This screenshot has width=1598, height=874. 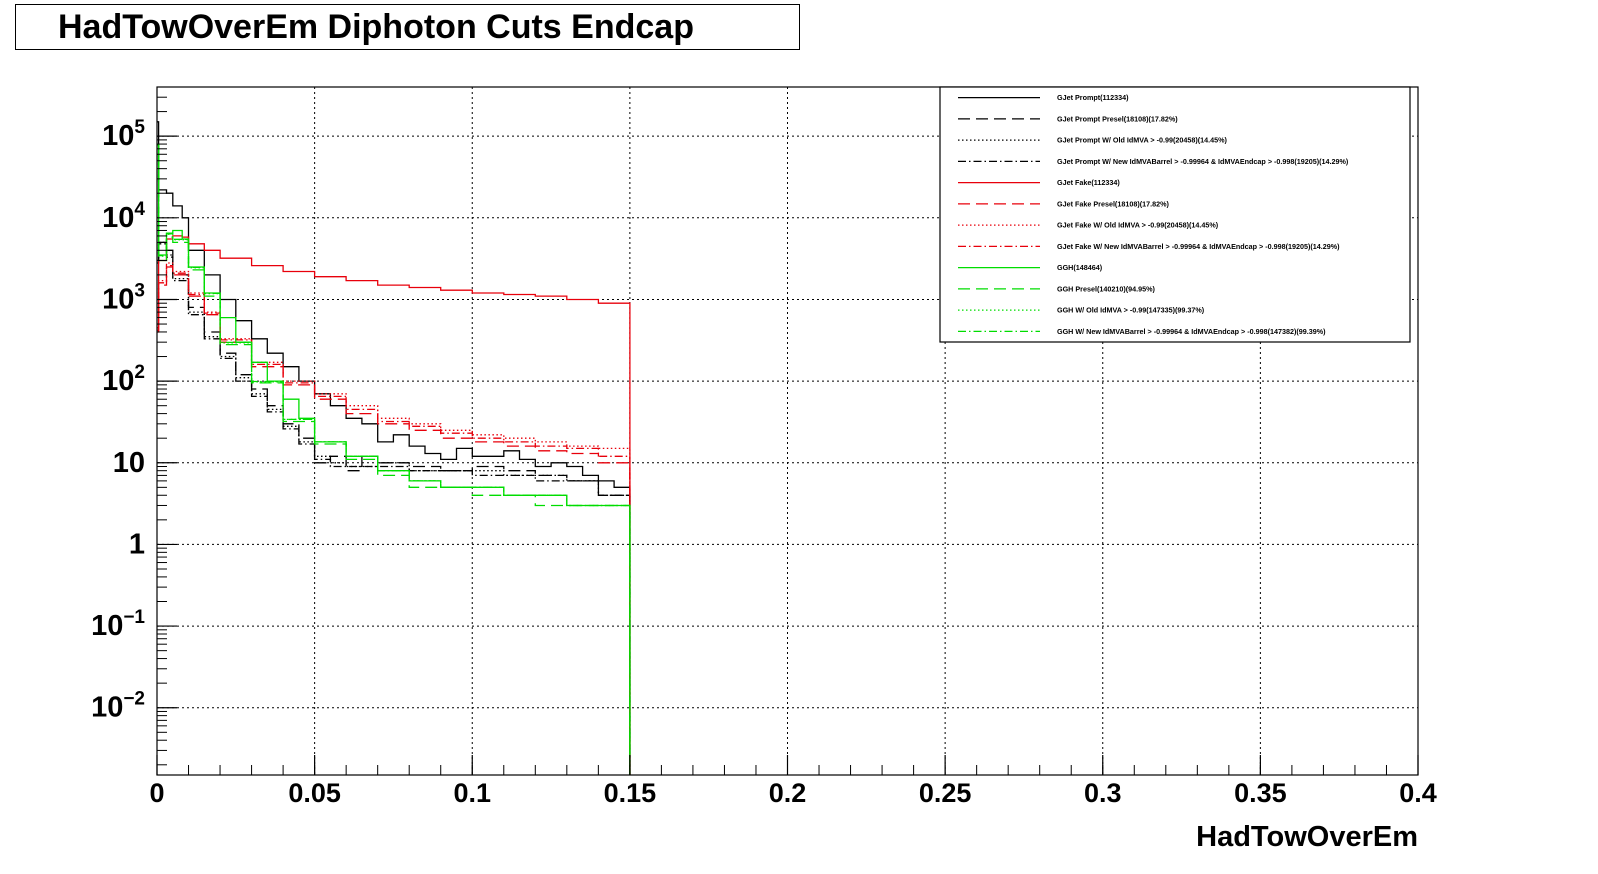 What do you see at coordinates (788, 793) in the screenshot?
I see `x-tick-label: 0.2` at bounding box center [788, 793].